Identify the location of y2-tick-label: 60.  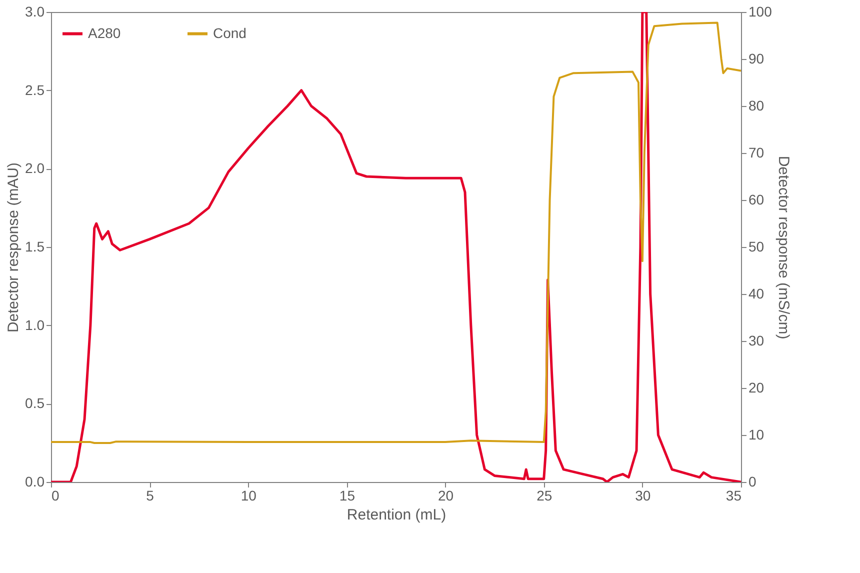
(756, 200).